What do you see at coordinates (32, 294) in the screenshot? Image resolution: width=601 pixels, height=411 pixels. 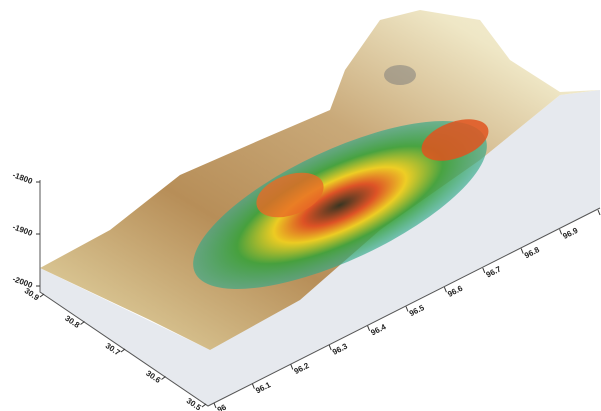 I see `y-tick-label: 30.9` at bounding box center [32, 294].